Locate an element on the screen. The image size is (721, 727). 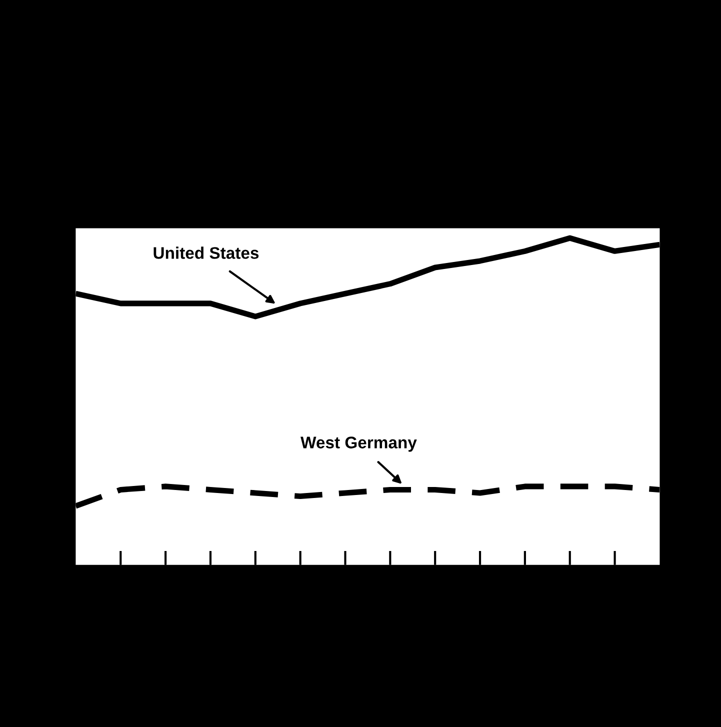
text: West Germany is located at coordinates (358, 444).